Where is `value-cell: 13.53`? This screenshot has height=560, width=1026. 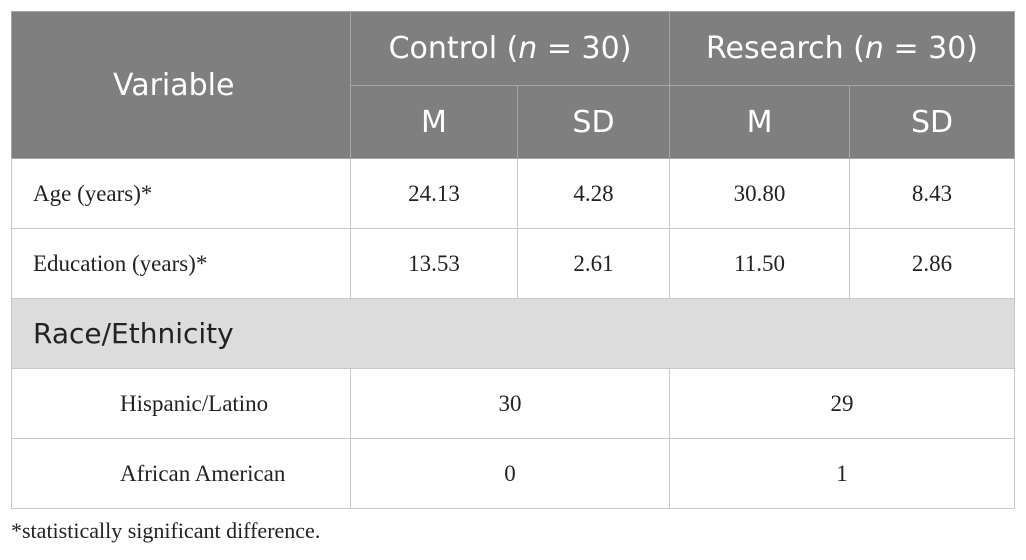
value-cell: 13.53 is located at coordinates (434, 263).